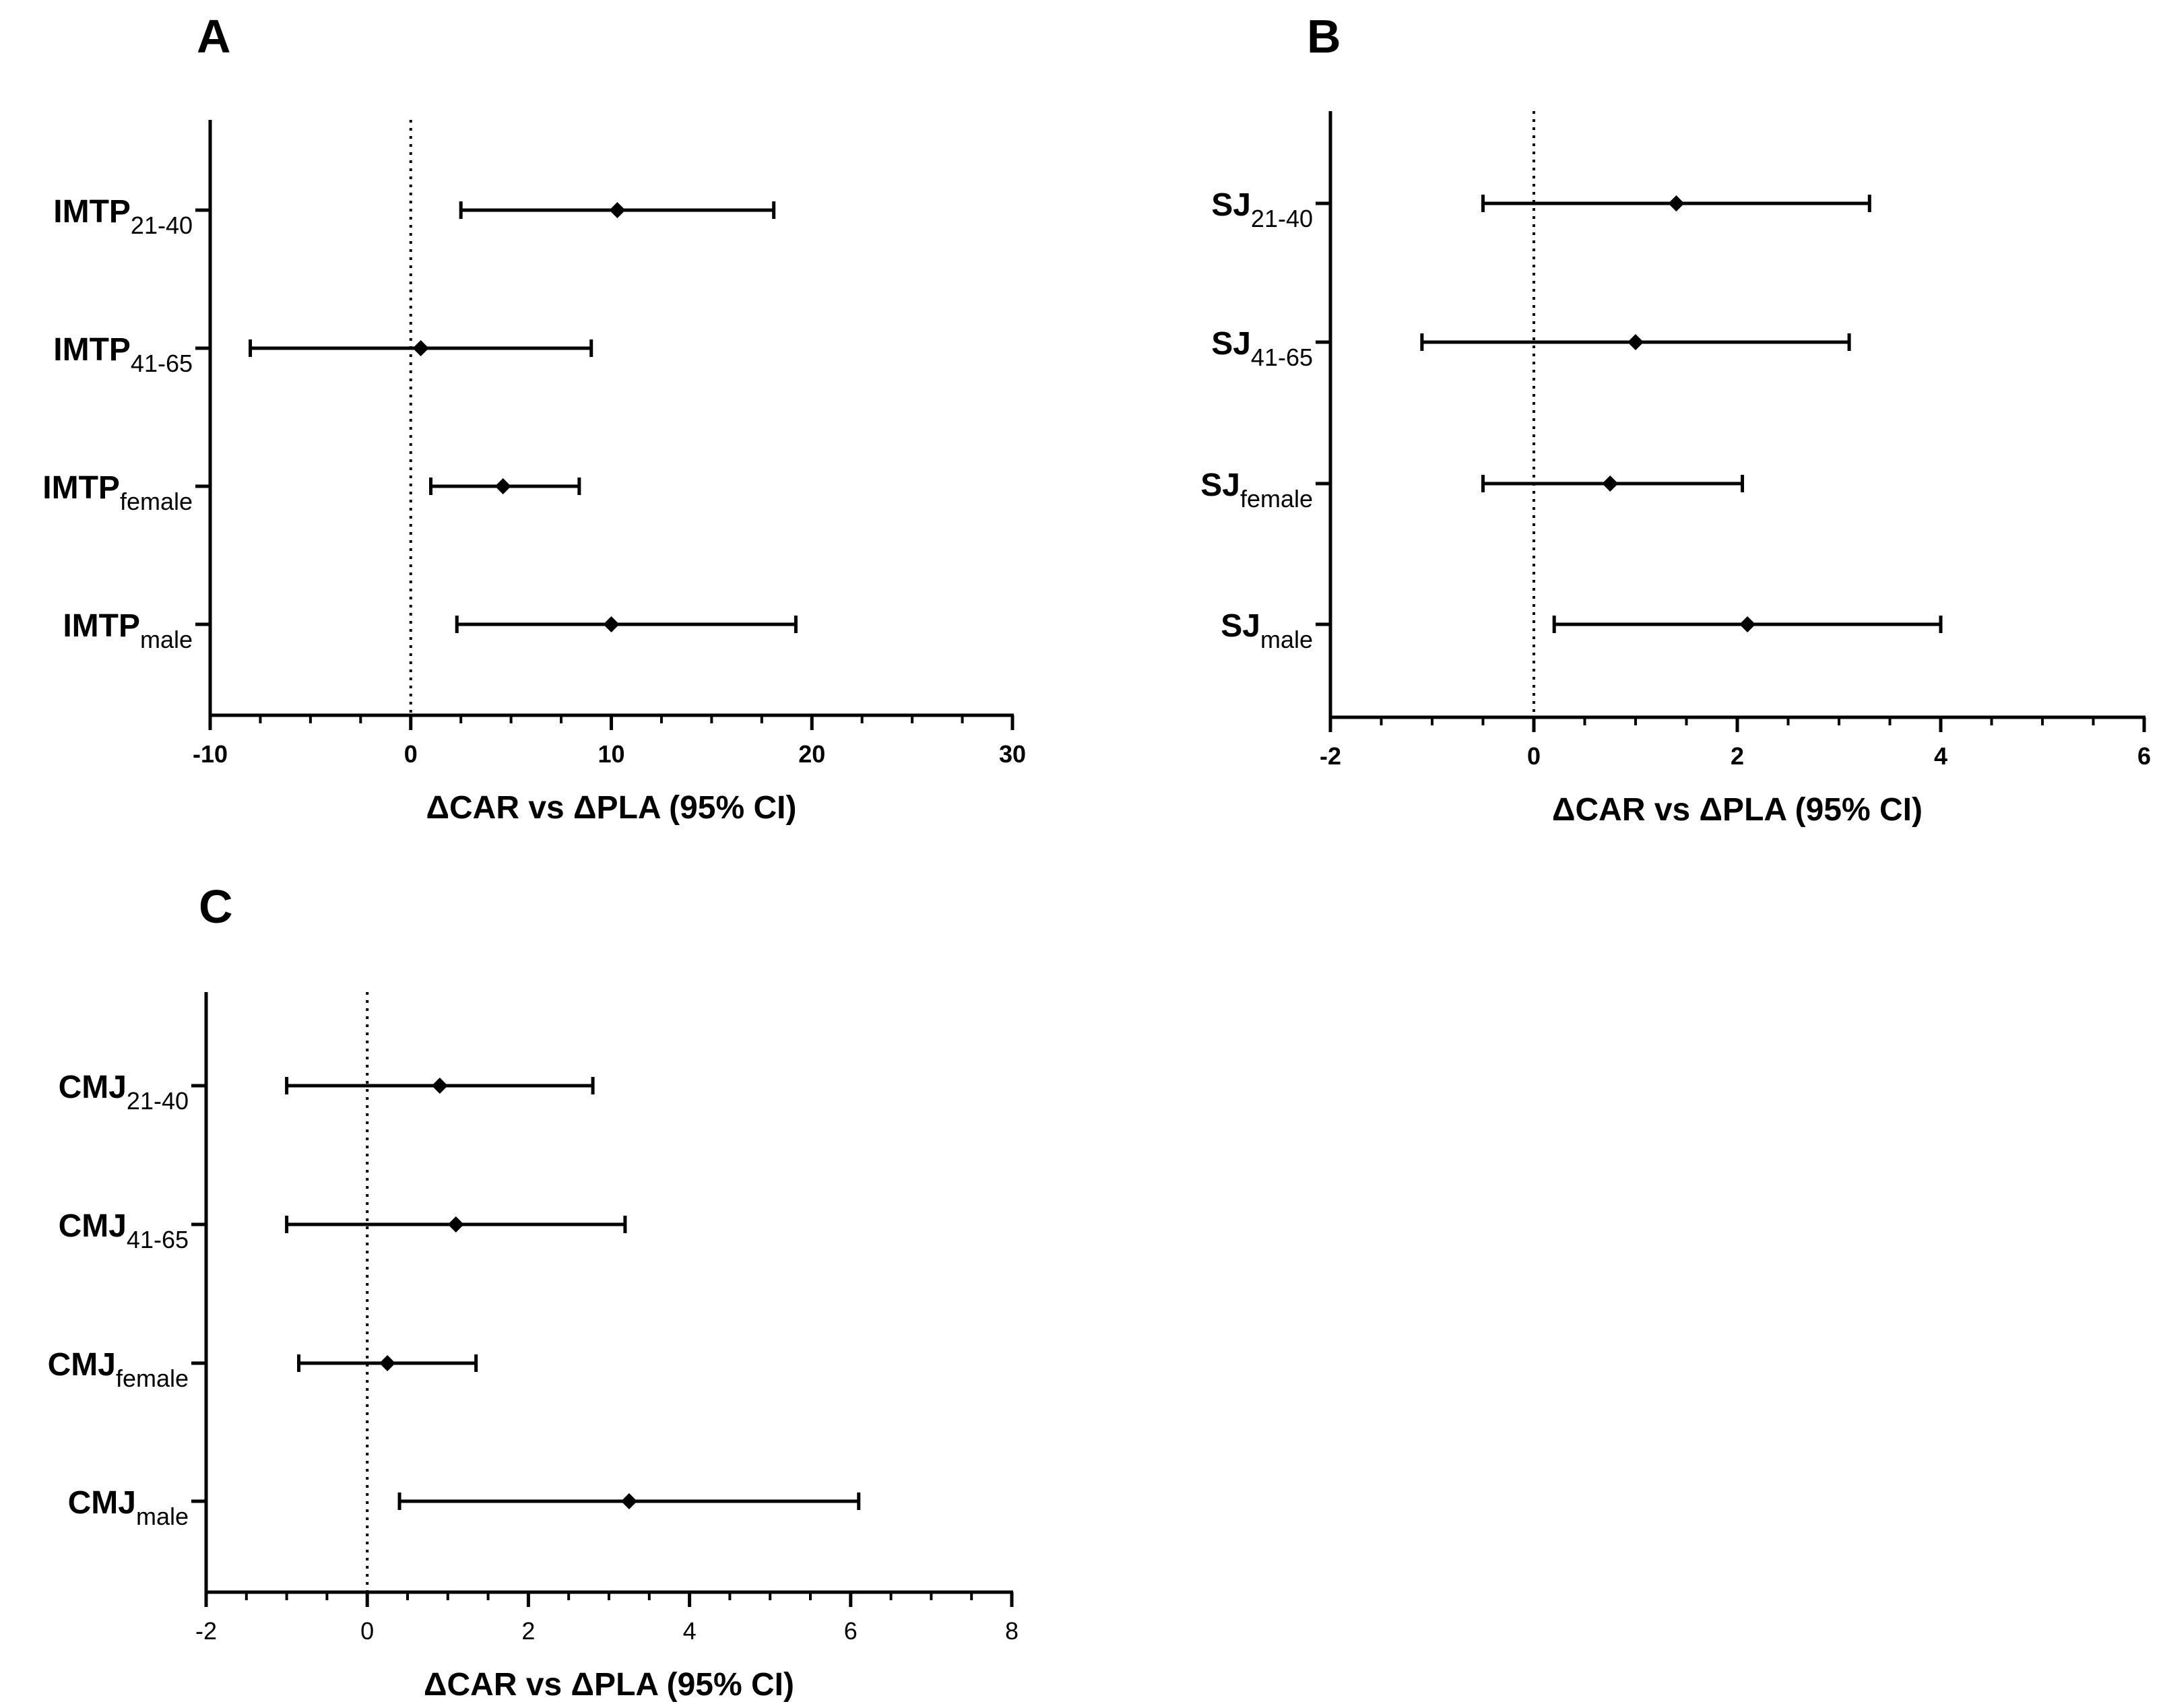 The height and width of the screenshot is (1708, 2161). I want to click on forest-row: SJ21-40, so click(1541, 210).